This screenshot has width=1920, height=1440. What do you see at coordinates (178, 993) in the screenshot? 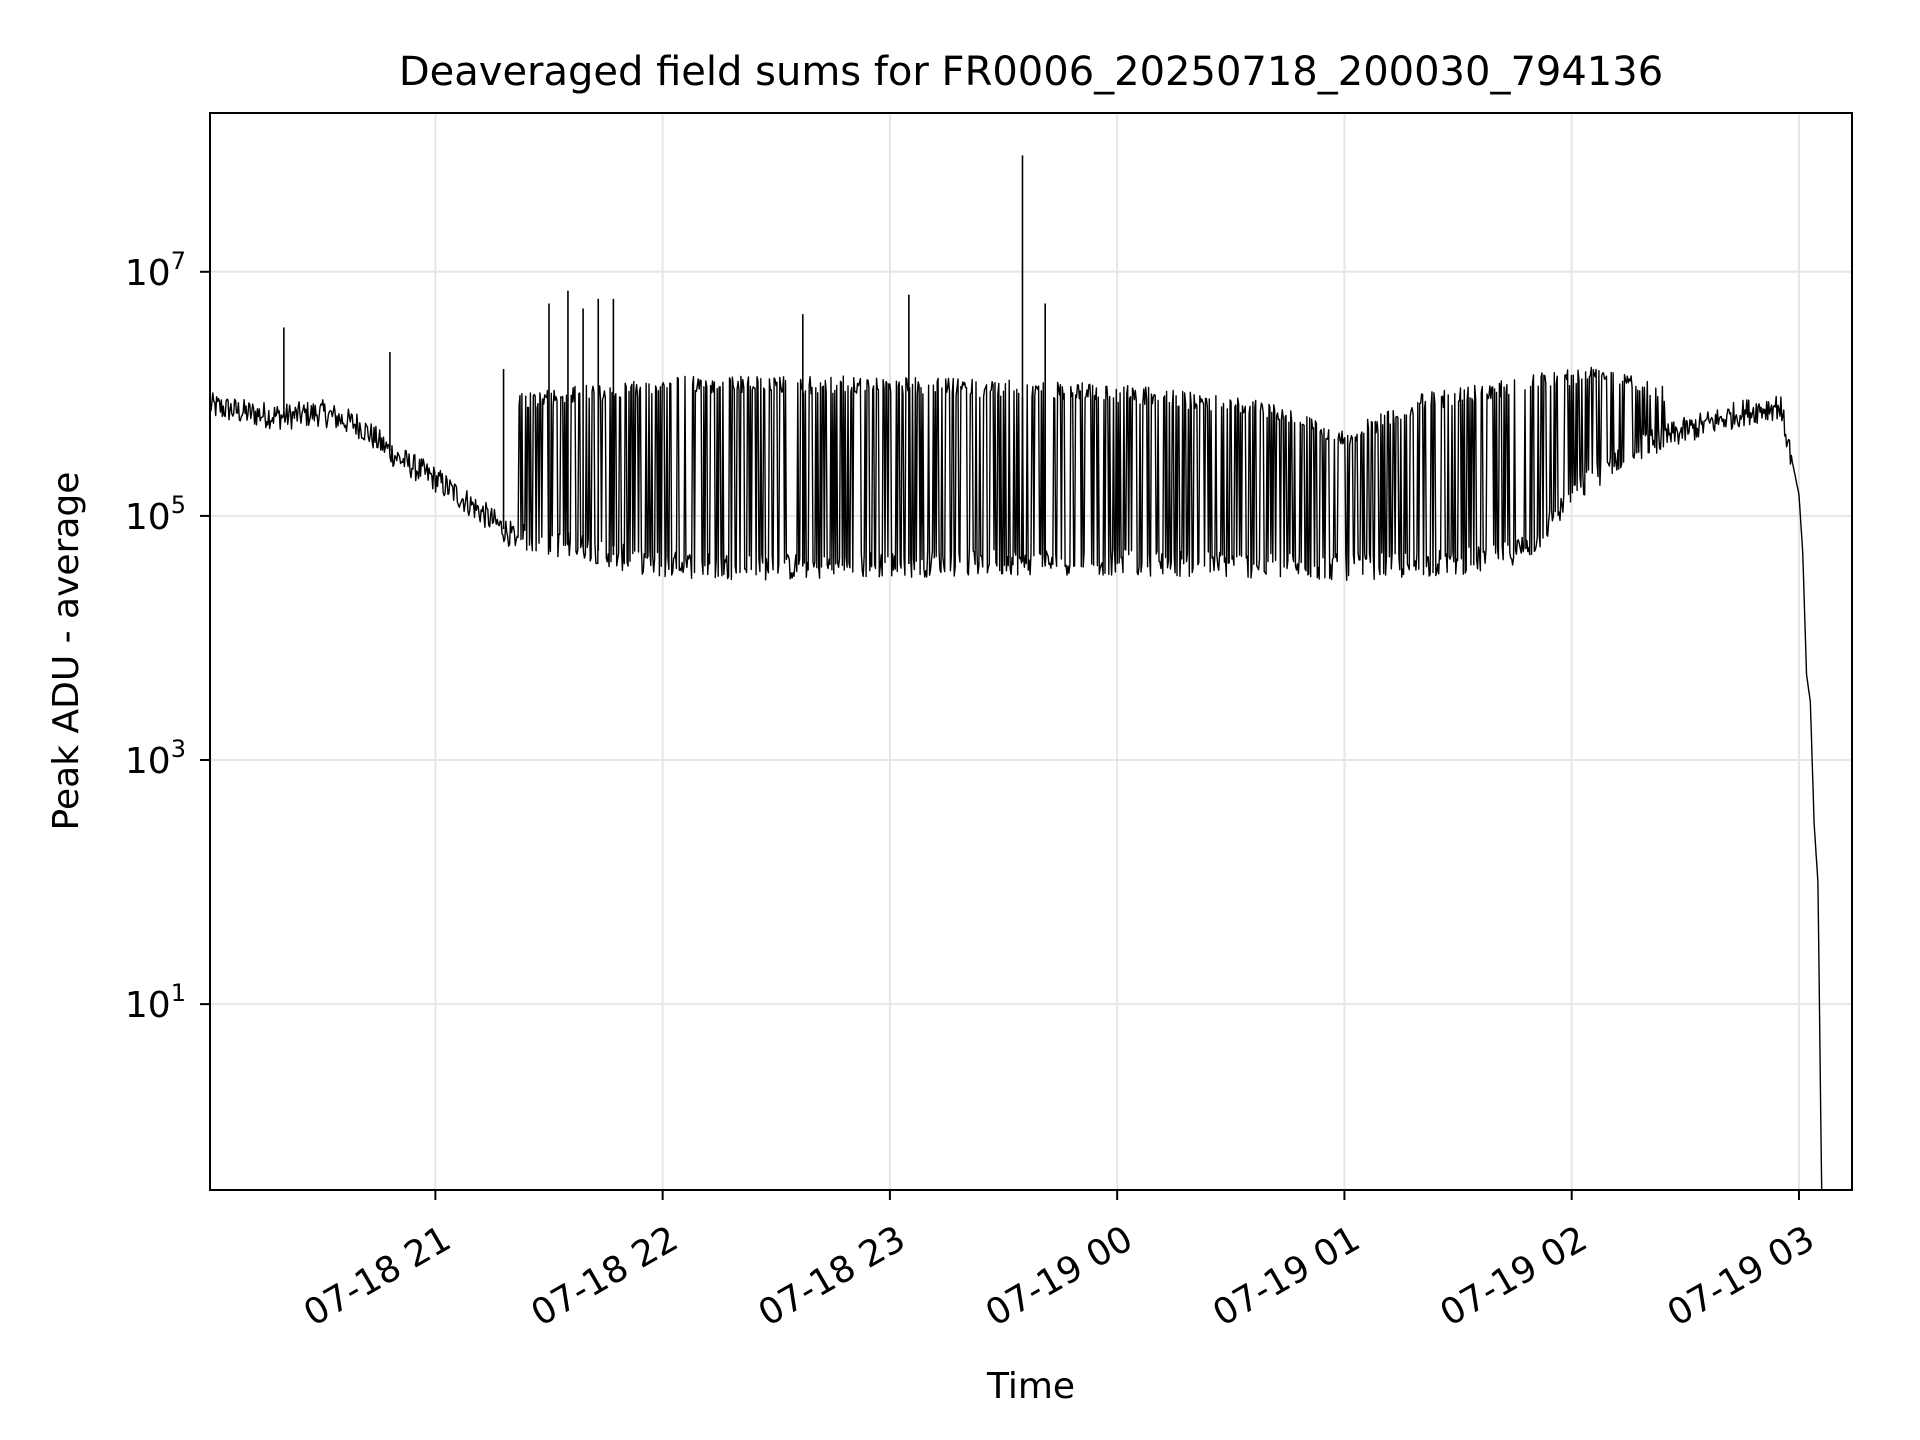
I see `y-tick-exponent: 1` at bounding box center [178, 993].